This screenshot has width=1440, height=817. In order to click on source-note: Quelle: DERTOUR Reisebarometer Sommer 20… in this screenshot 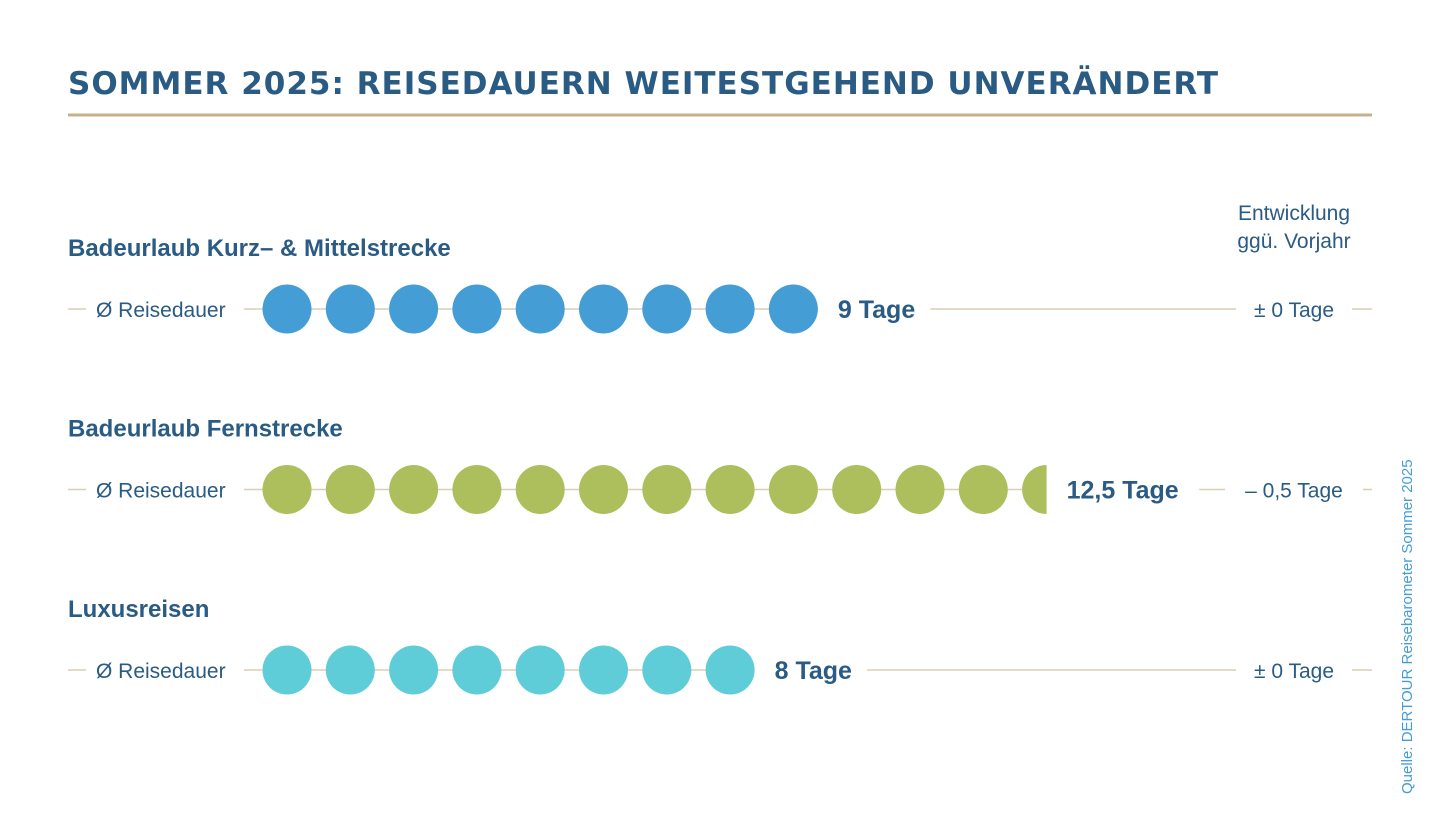, I will do `click(1407, 626)`.